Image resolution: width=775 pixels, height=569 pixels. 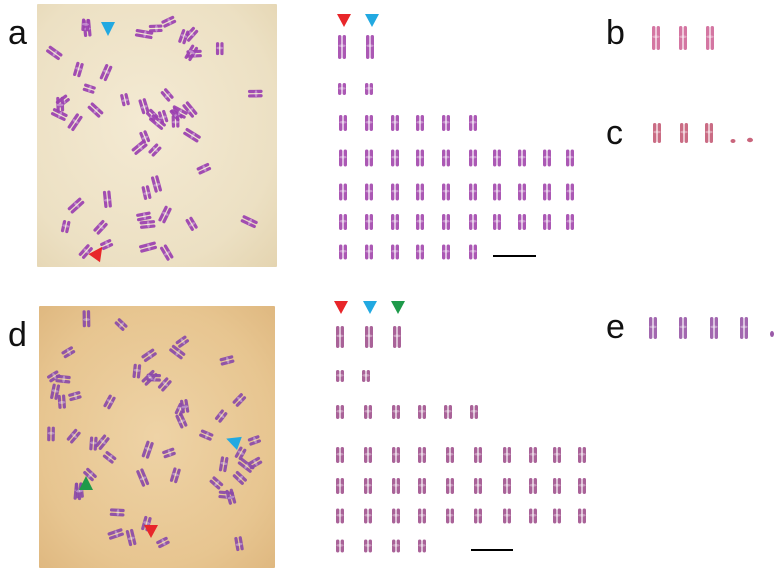 What do you see at coordinates (151, 531) in the screenshot?
I see `arrow-red-metaphase-d` at bounding box center [151, 531].